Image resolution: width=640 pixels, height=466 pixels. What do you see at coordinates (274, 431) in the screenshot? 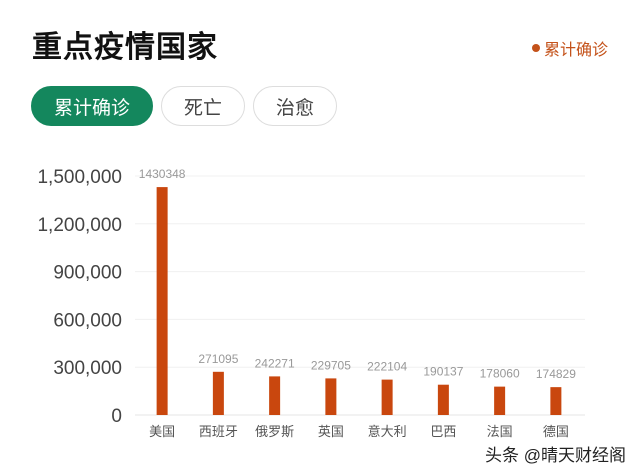
I see `x-tick-label: 俄罗斯` at bounding box center [274, 431].